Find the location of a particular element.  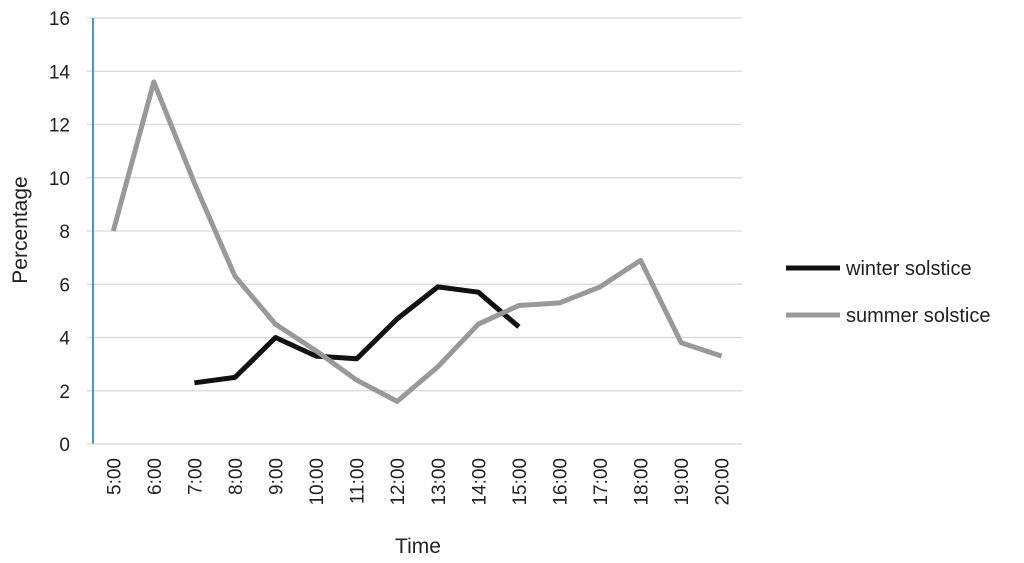

y-tick-label: 6 is located at coordinates (64, 285).